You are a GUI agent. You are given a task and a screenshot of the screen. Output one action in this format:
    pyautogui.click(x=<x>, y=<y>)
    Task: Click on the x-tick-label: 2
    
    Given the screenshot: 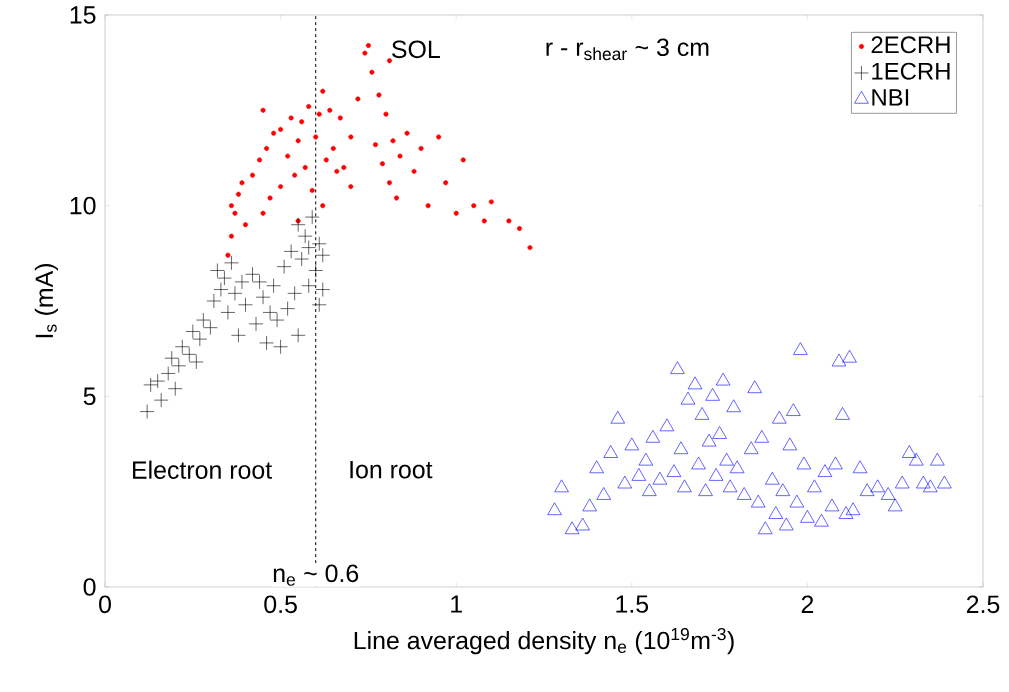 What is the action you would take?
    pyautogui.click(x=807, y=604)
    